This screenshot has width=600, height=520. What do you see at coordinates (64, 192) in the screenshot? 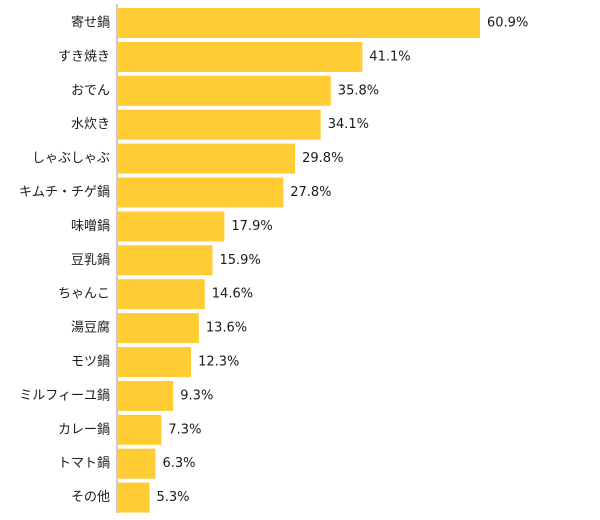
I see `category-label-5: キムチ・チゲ鍋` at bounding box center [64, 192].